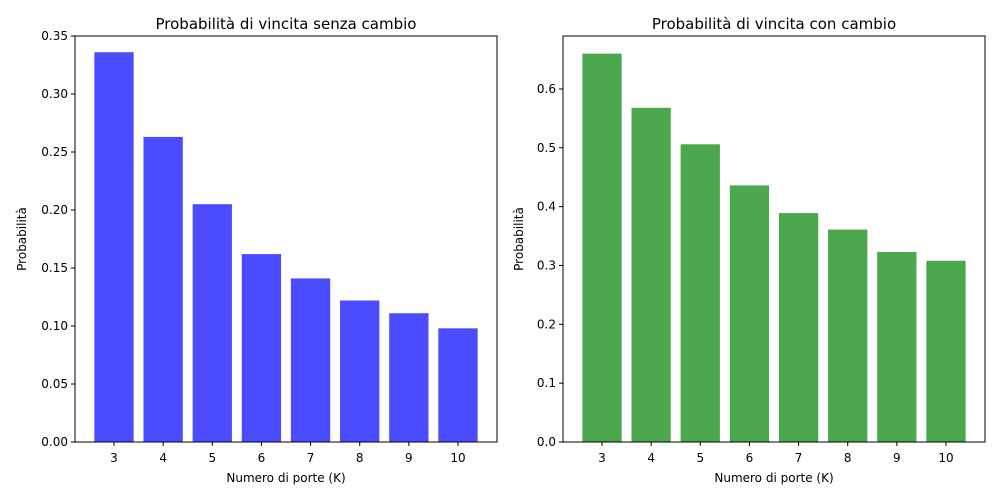 The image size is (1000, 500). What do you see at coordinates (897, 458) in the screenshot?
I see `chart-right-x-tick-label: 9` at bounding box center [897, 458].